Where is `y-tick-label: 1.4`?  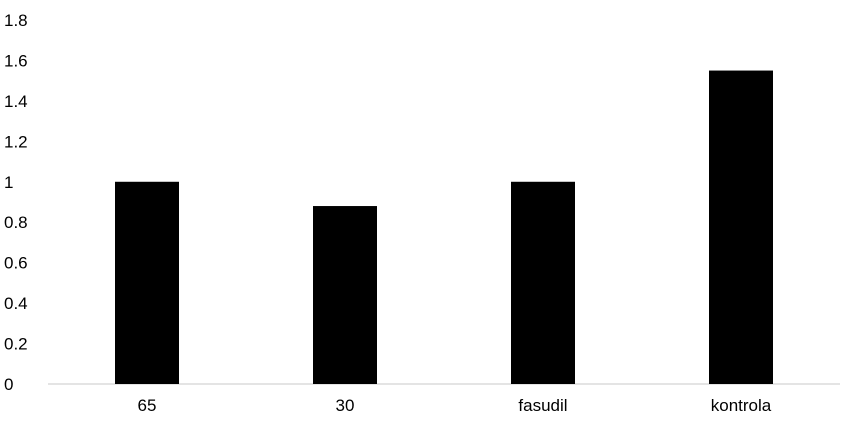
y-tick-label: 1.4 is located at coordinates (16, 101).